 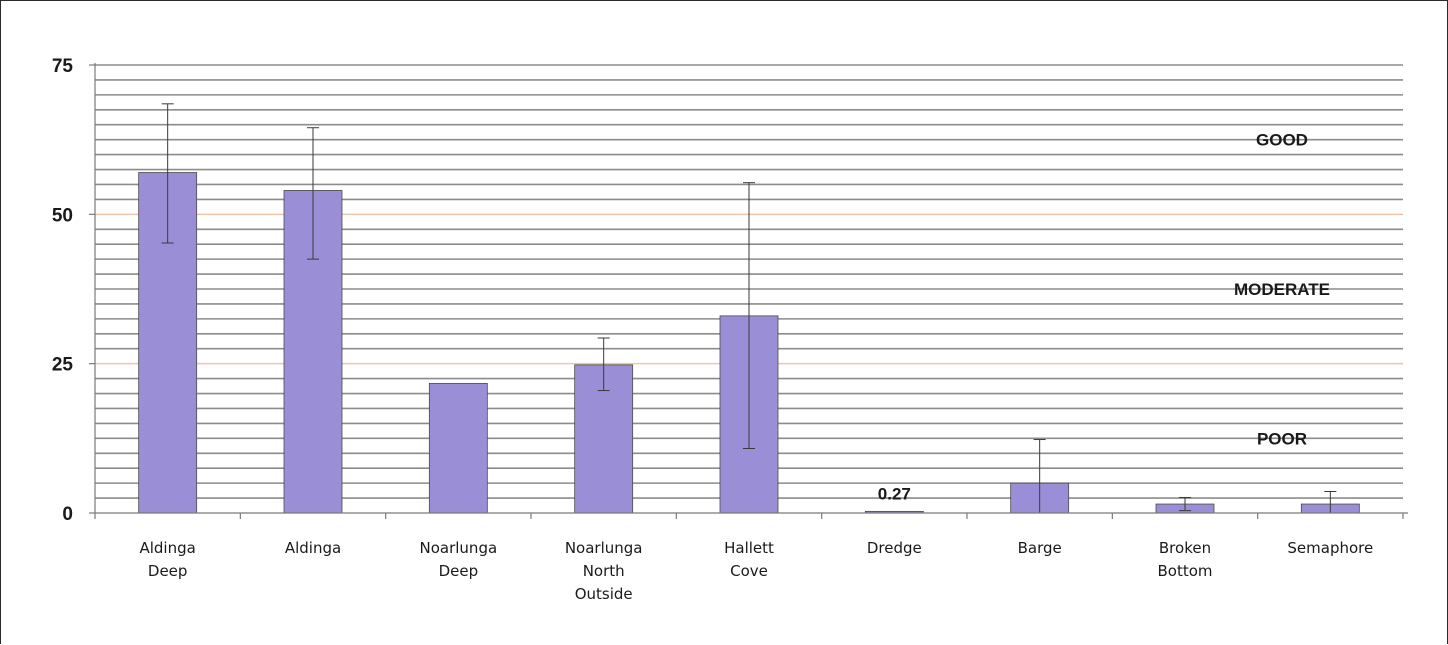 I want to click on x-tick-label: Dredge, so click(x=894, y=548).